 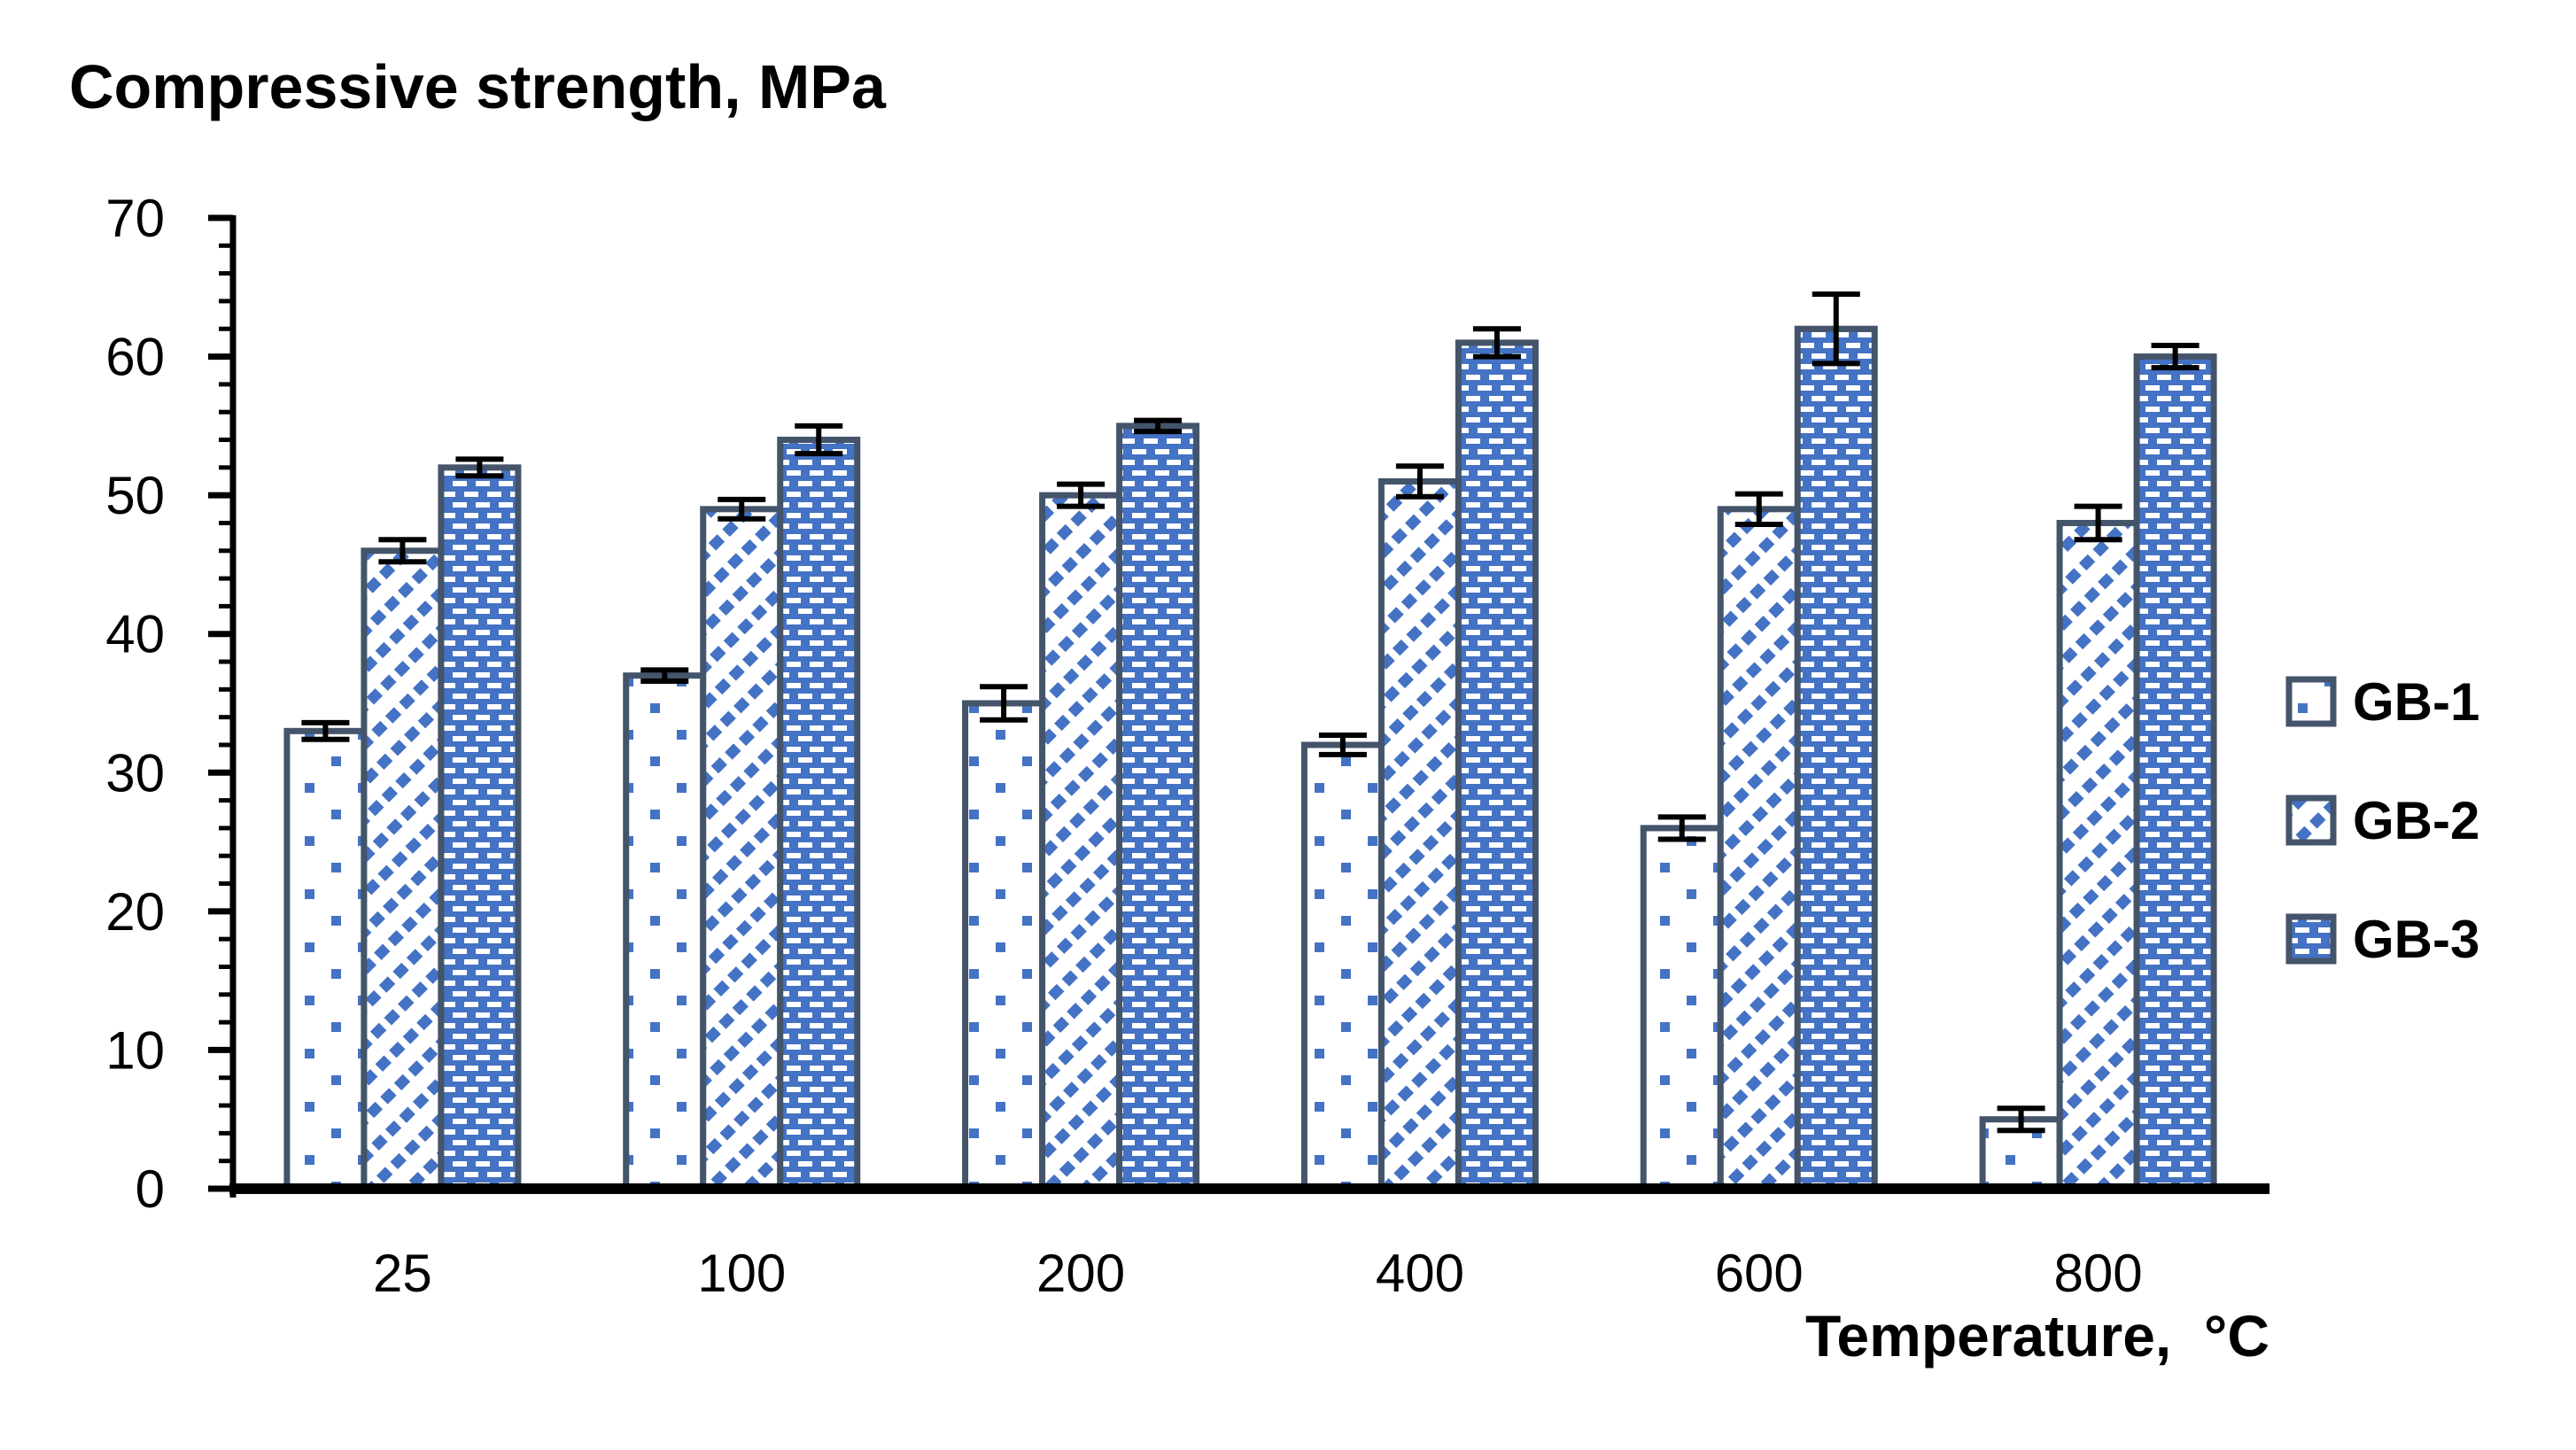 I want to click on x-tick-label-400: 400, so click(x=1420, y=1273).